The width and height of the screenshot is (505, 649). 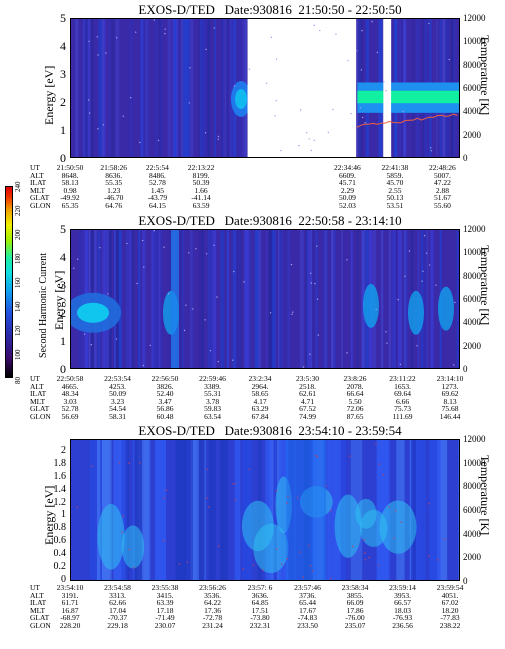 I want to click on ephemeris-value: 52.78, so click(x=157, y=183).